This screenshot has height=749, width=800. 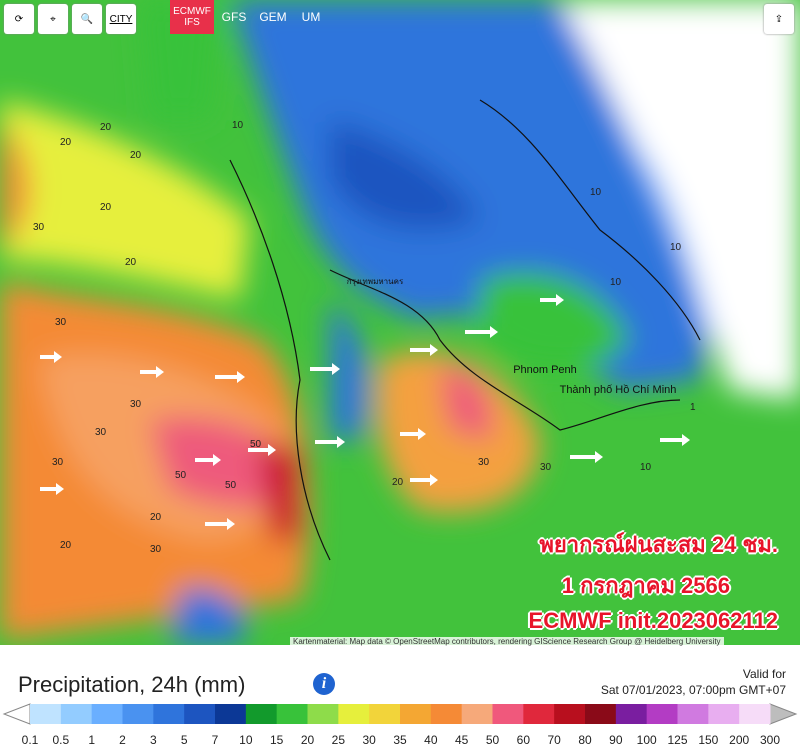 I want to click on model-button: GFS, so click(x=234, y=17).